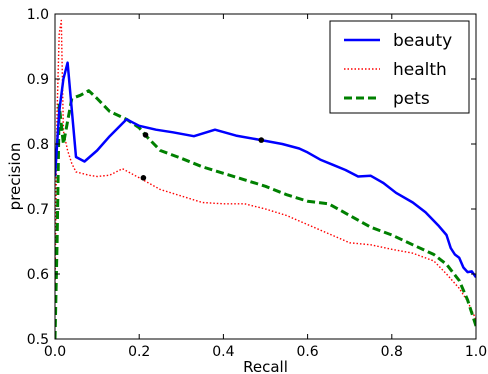 Image resolution: width=488 pixels, height=374 pixels. Describe the element at coordinates (265, 366) in the screenshot. I see `x-axis-label: Recall` at that location.